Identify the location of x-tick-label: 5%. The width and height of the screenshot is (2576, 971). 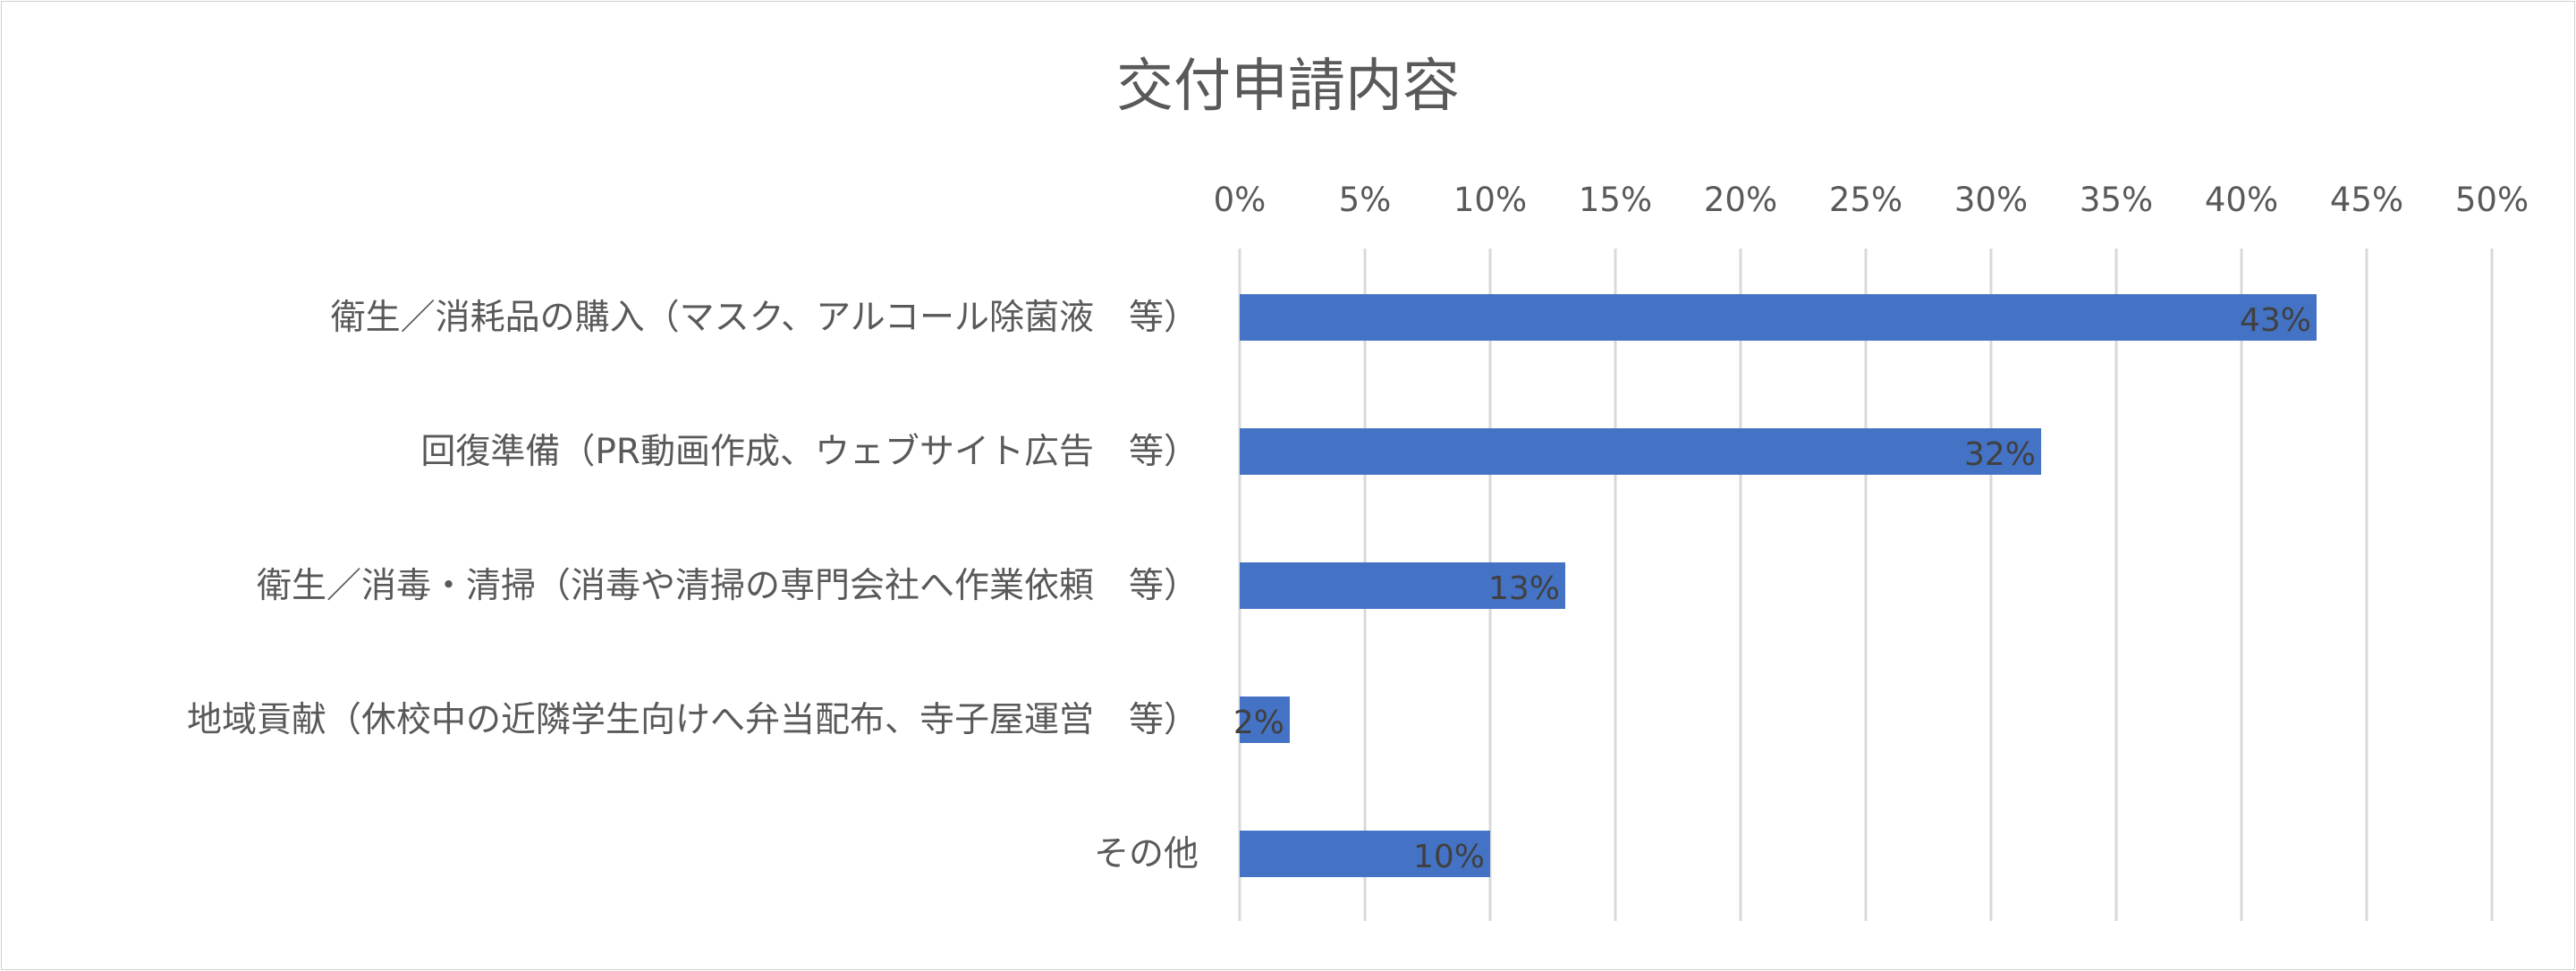
(1365, 200).